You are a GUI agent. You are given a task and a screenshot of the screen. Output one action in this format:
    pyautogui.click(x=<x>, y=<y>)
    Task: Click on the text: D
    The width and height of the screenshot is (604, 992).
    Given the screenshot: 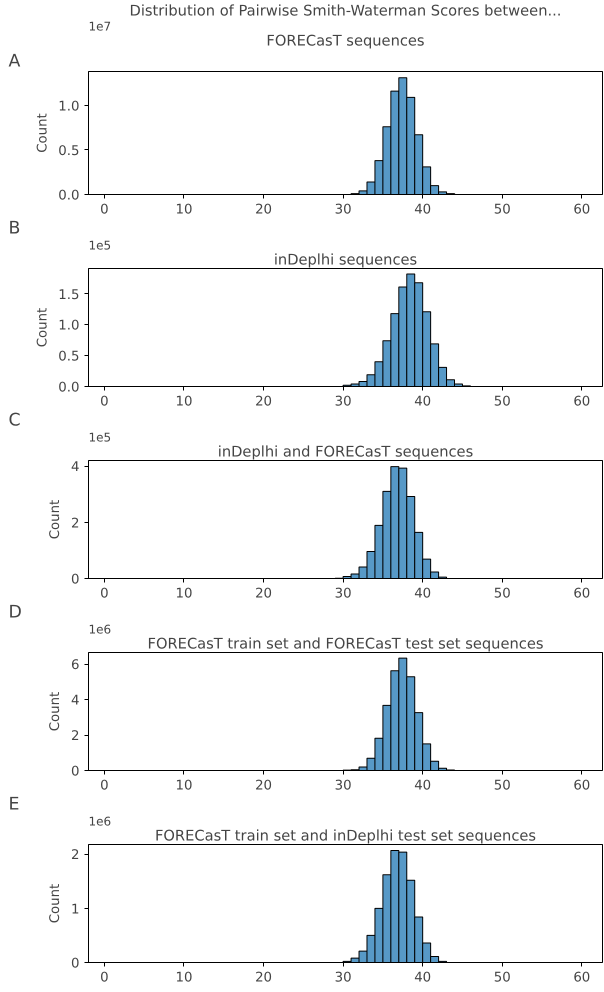 What is the action you would take?
    pyautogui.click(x=15, y=612)
    